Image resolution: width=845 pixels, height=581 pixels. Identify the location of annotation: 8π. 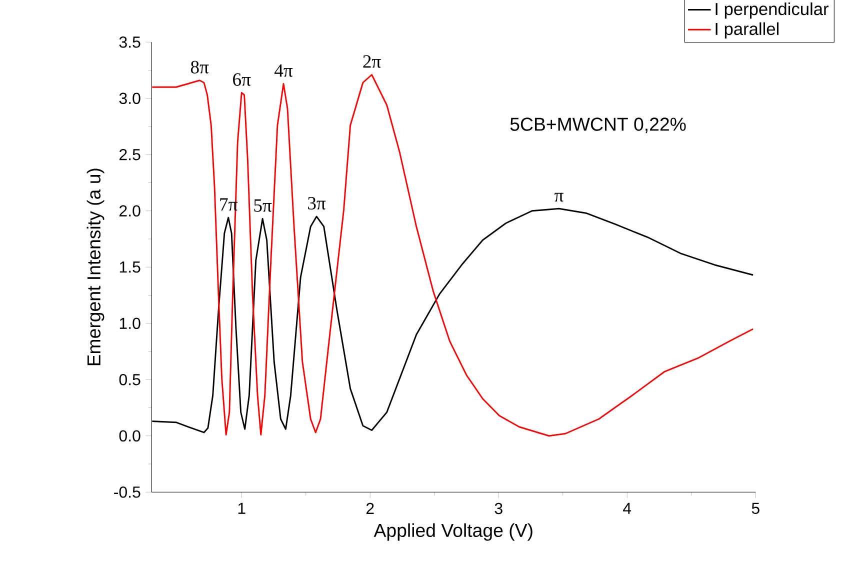
(199, 67).